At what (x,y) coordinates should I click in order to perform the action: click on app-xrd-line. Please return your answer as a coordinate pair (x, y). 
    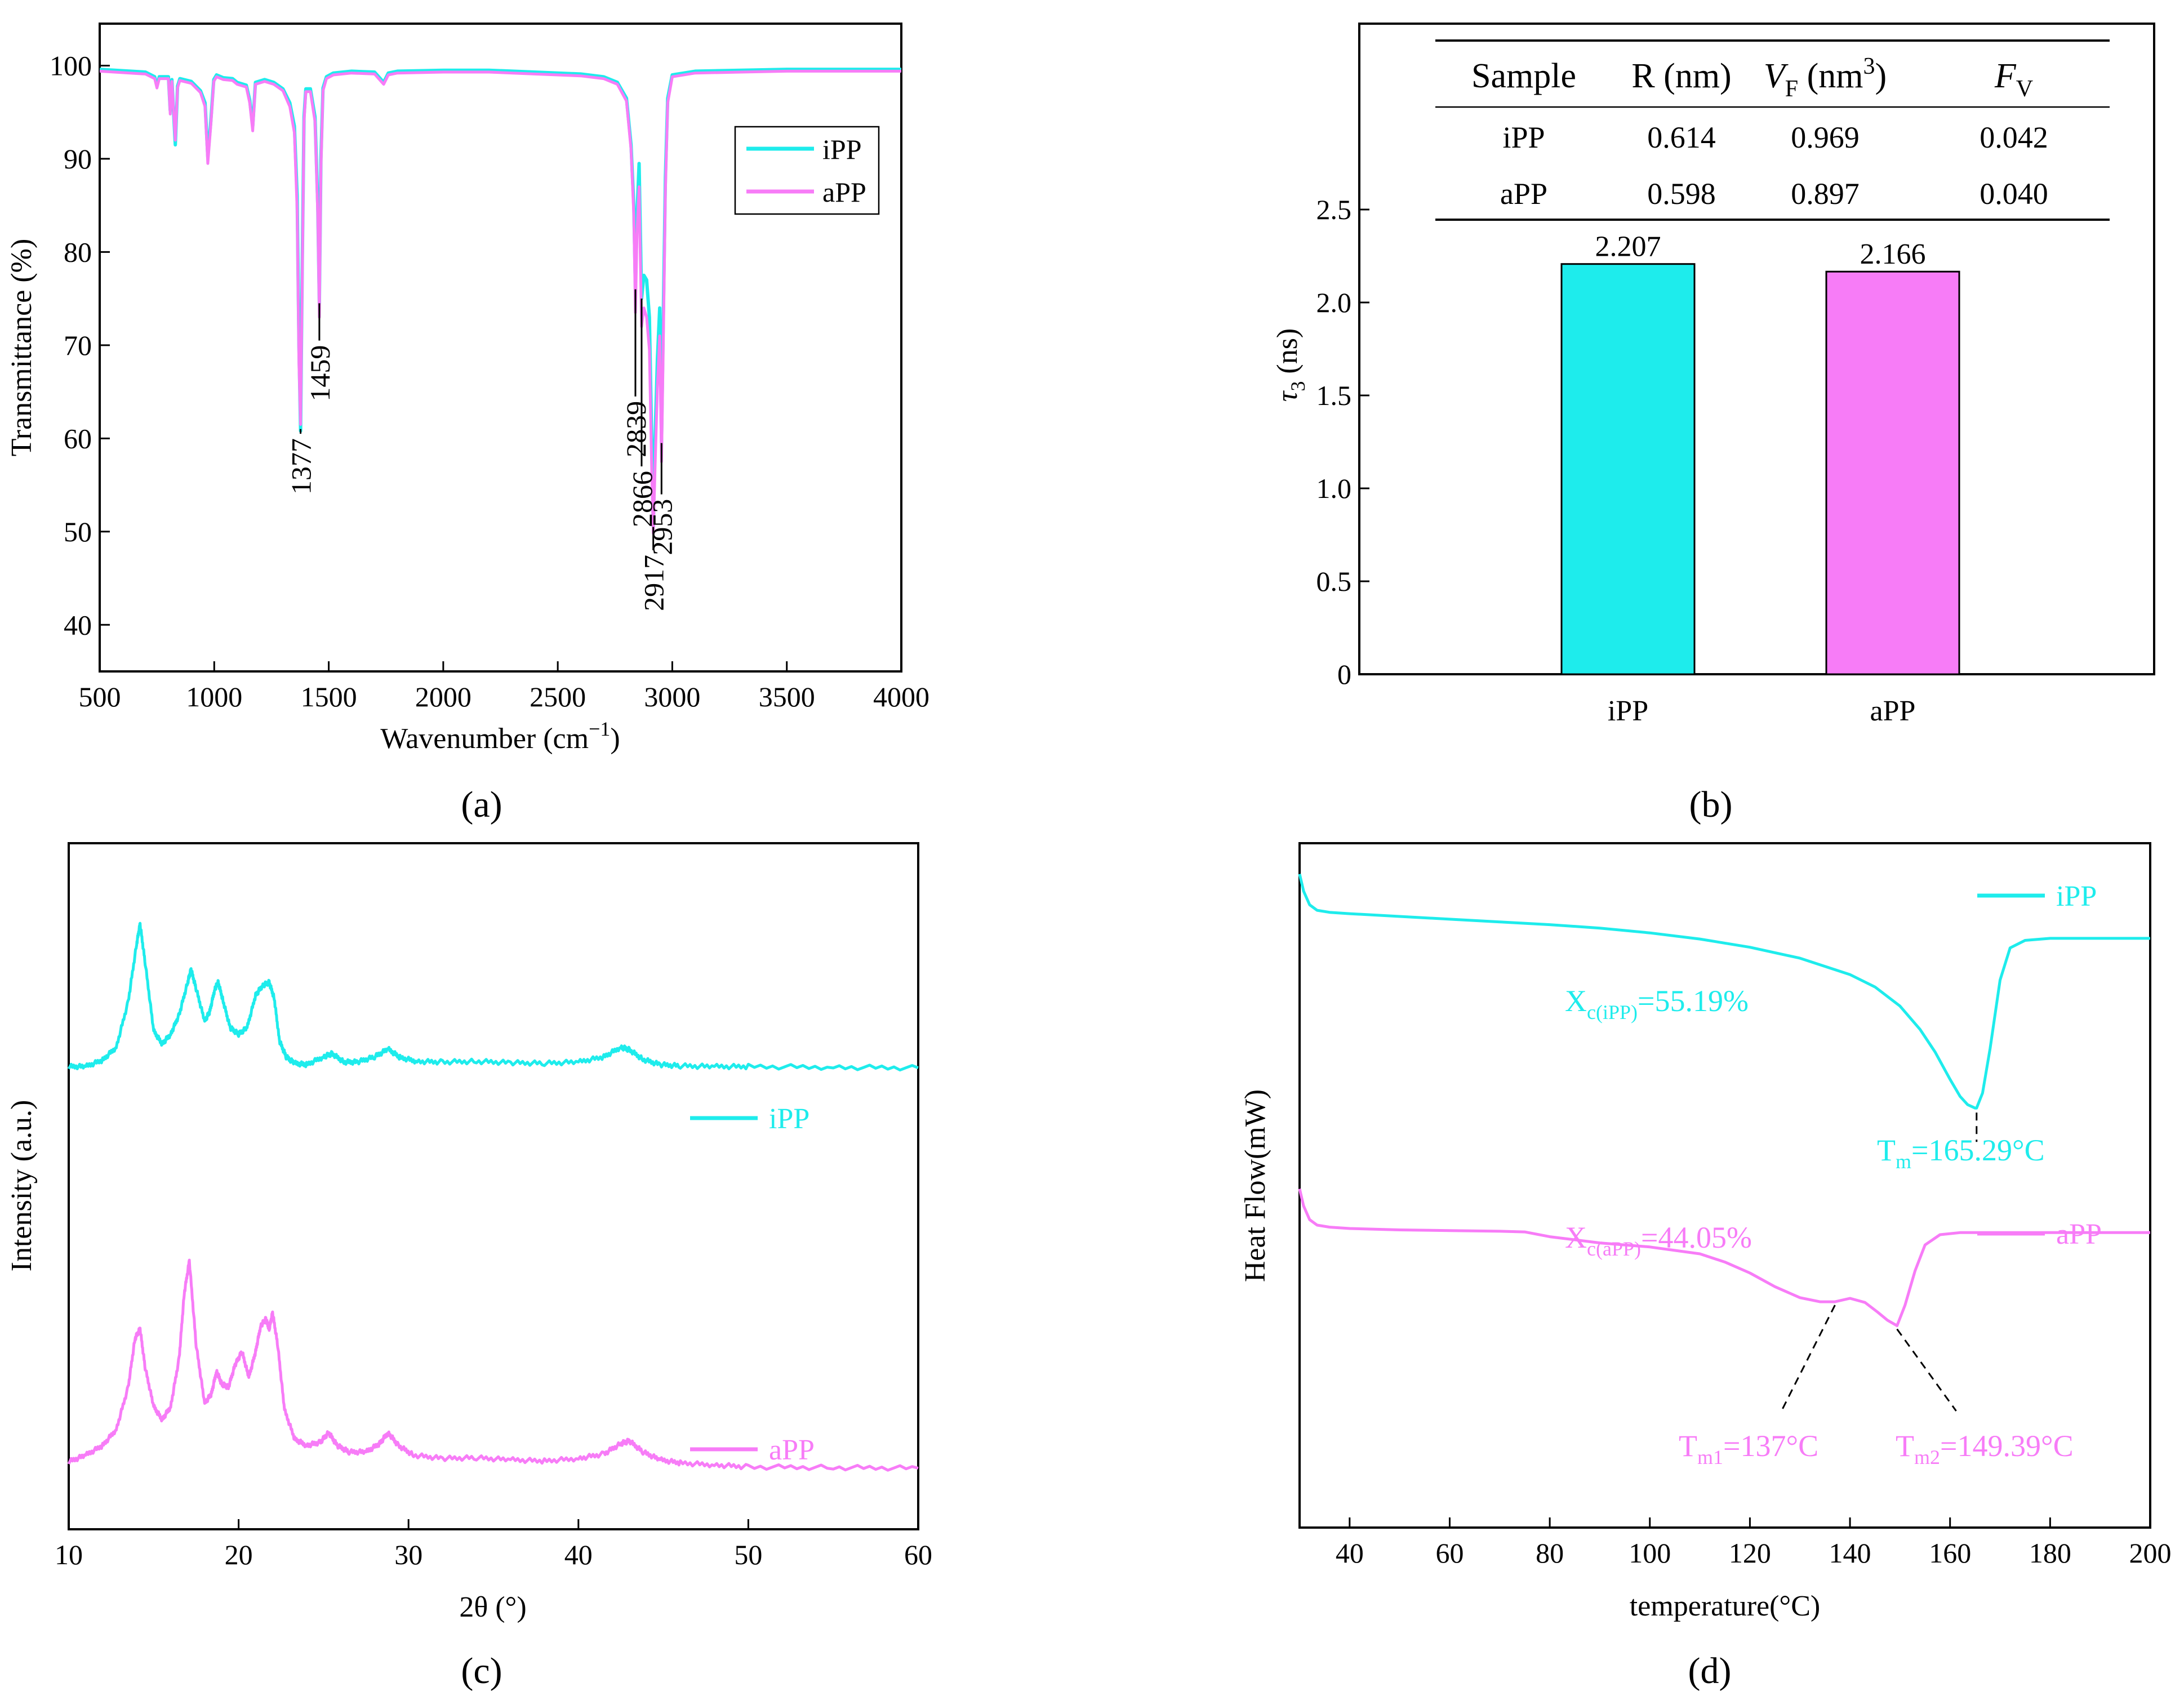
    Looking at the image, I should click on (493, 1365).